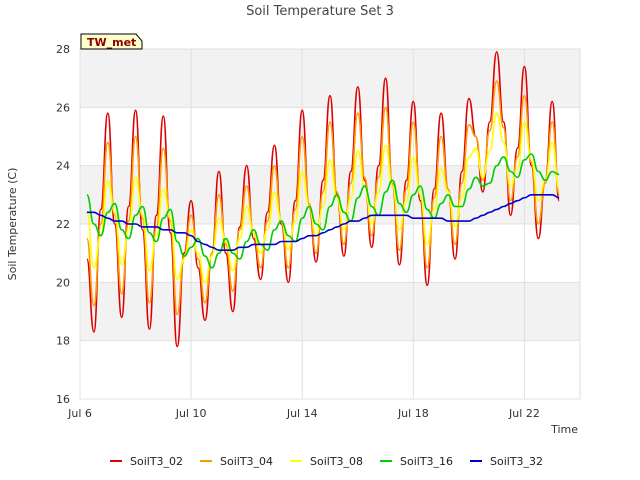  I want to click on y-tick-label: 28, so click(63, 49).